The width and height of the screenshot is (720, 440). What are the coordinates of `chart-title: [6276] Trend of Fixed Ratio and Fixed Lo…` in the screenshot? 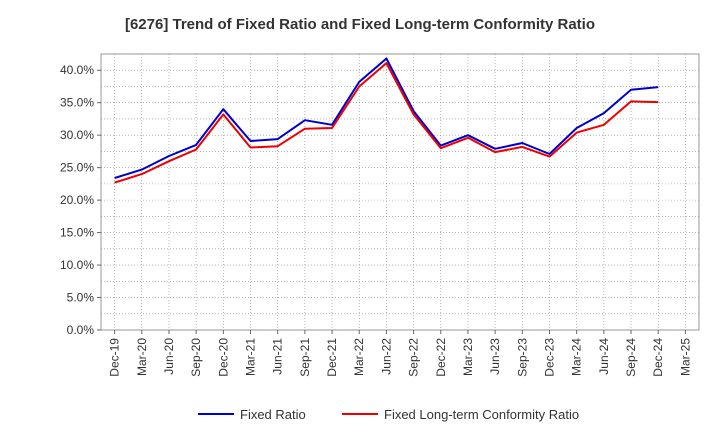 It's located at (360, 24).